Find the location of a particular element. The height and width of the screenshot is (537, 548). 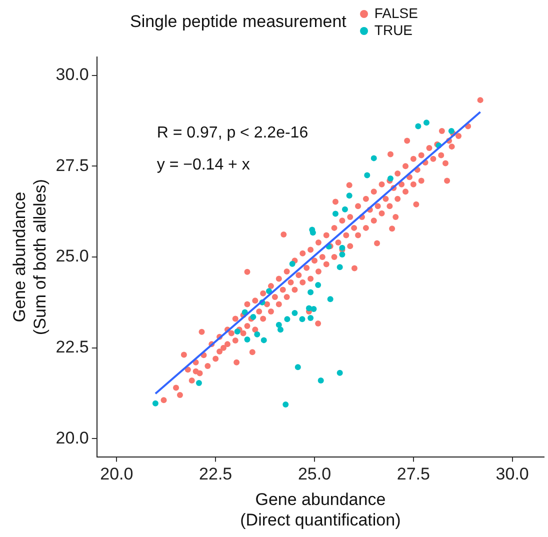

x-tick-label: 27.5 is located at coordinates (413, 474).